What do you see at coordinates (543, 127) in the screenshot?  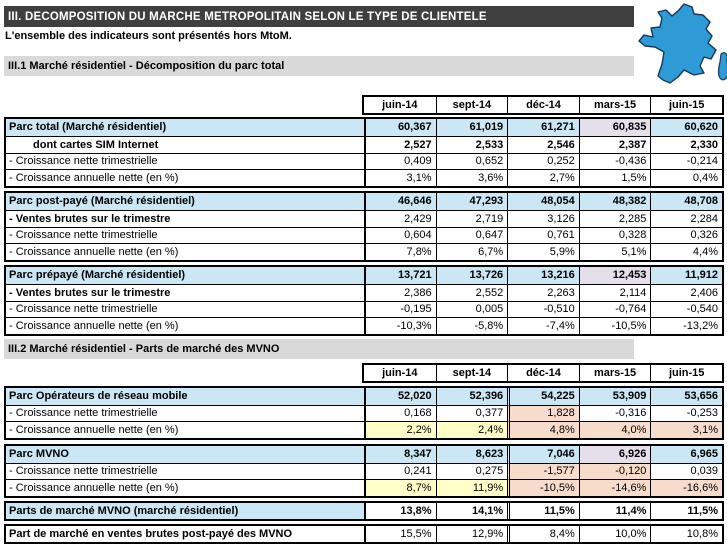 I see `value-cell: 61,271` at bounding box center [543, 127].